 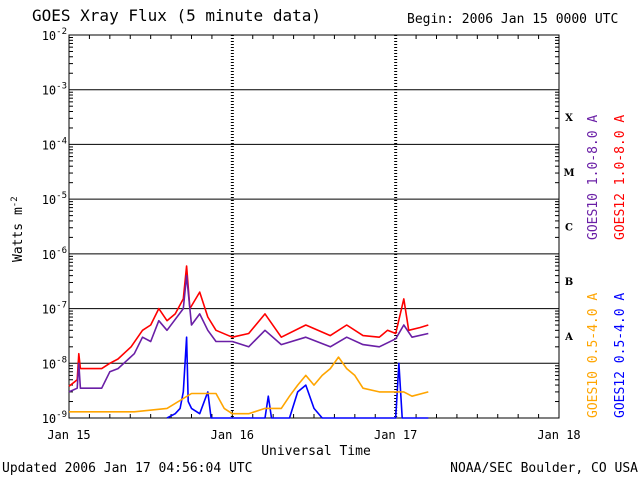 What do you see at coordinates (127, 468) in the screenshot?
I see `updated-time: Updated 2006 Jan 17 04:56:04 UTC` at bounding box center [127, 468].